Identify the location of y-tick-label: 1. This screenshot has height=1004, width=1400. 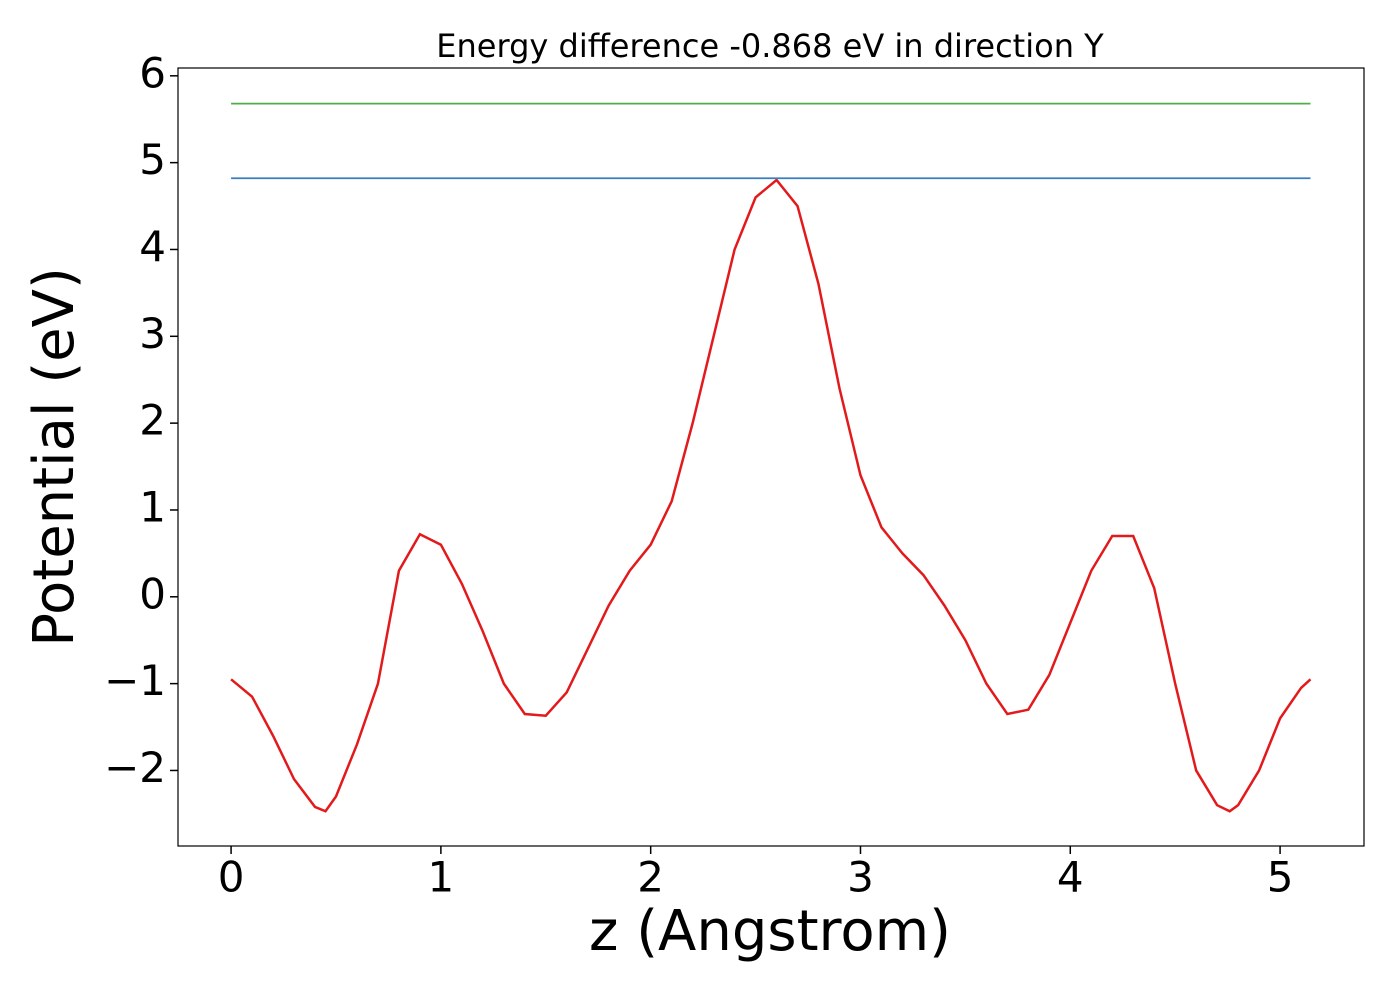
(152, 506).